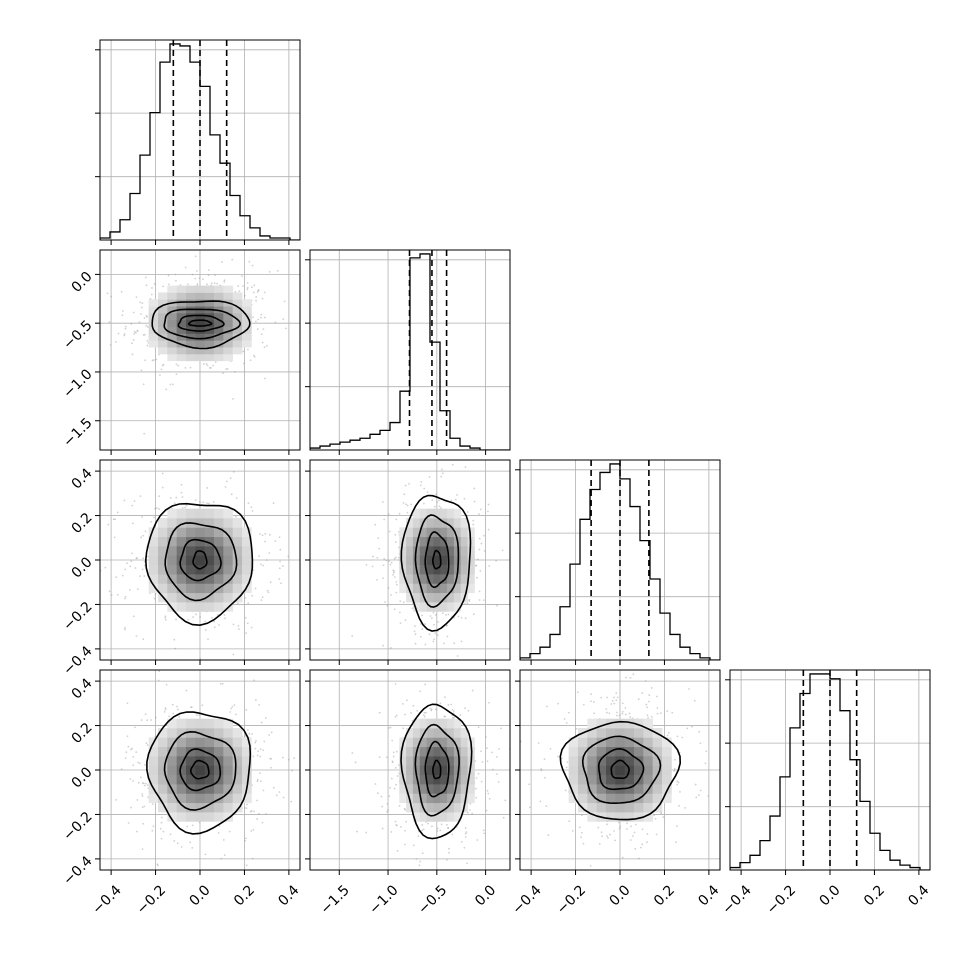  I want to click on x-tick-label: −0.4, so click(736, 899).